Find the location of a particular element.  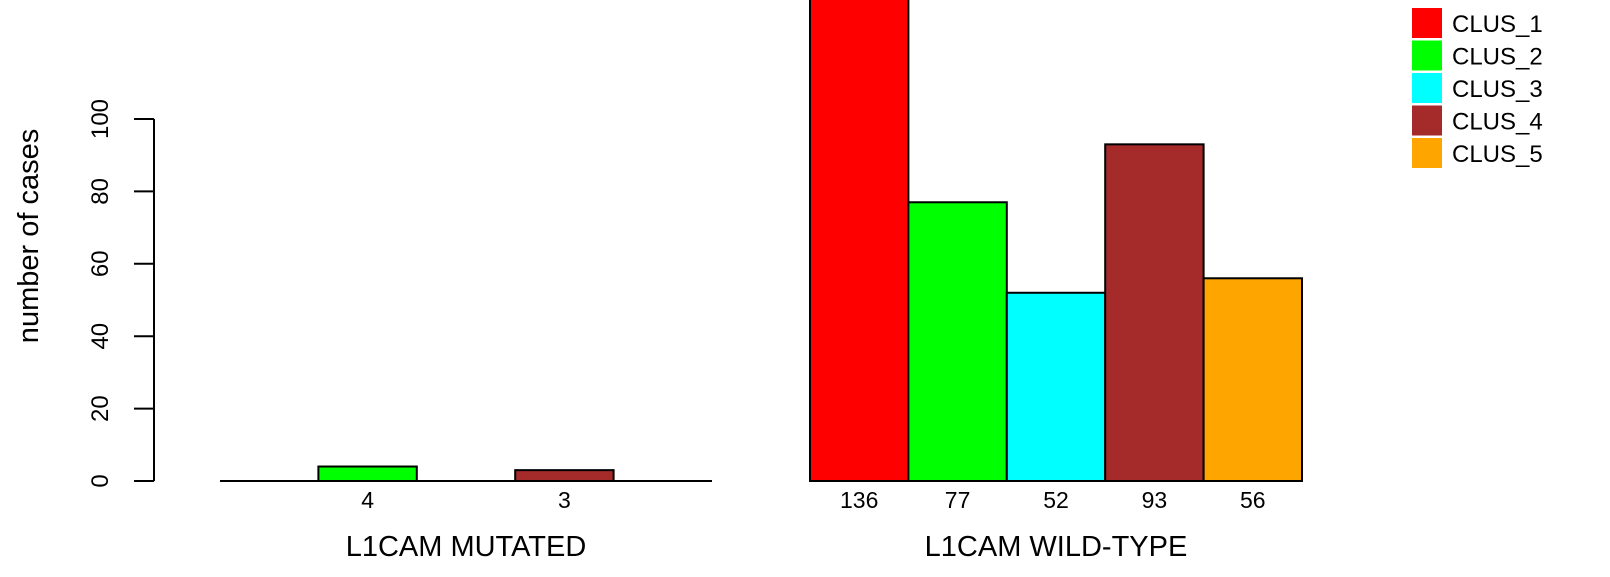

legend-label: CLUS_1 is located at coordinates (1497, 24).